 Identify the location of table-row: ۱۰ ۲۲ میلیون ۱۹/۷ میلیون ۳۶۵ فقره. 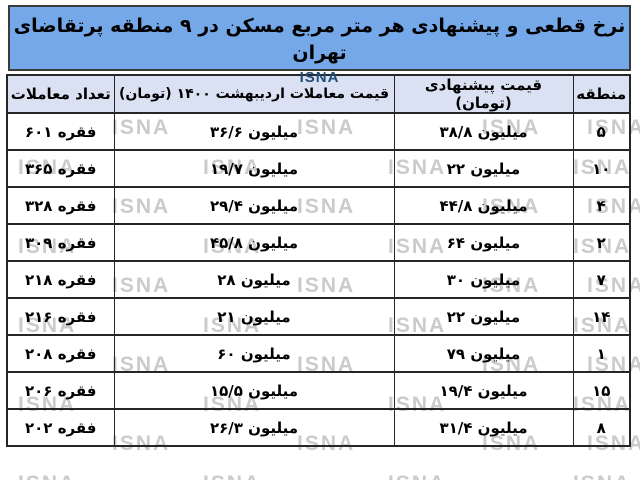
(318, 168).